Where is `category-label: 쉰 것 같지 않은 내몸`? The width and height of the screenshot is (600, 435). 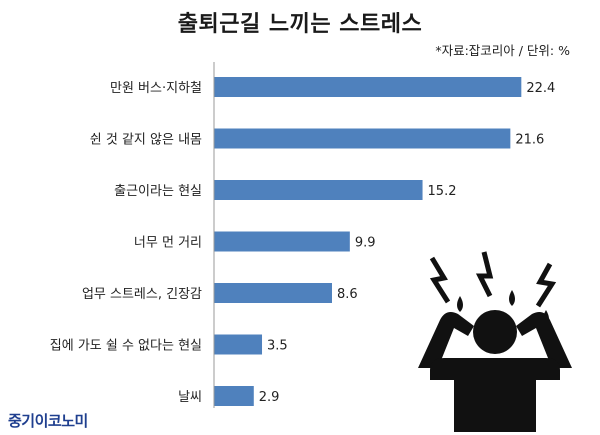 category-label: 쉰 것 같지 않은 내몸 is located at coordinates (146, 140).